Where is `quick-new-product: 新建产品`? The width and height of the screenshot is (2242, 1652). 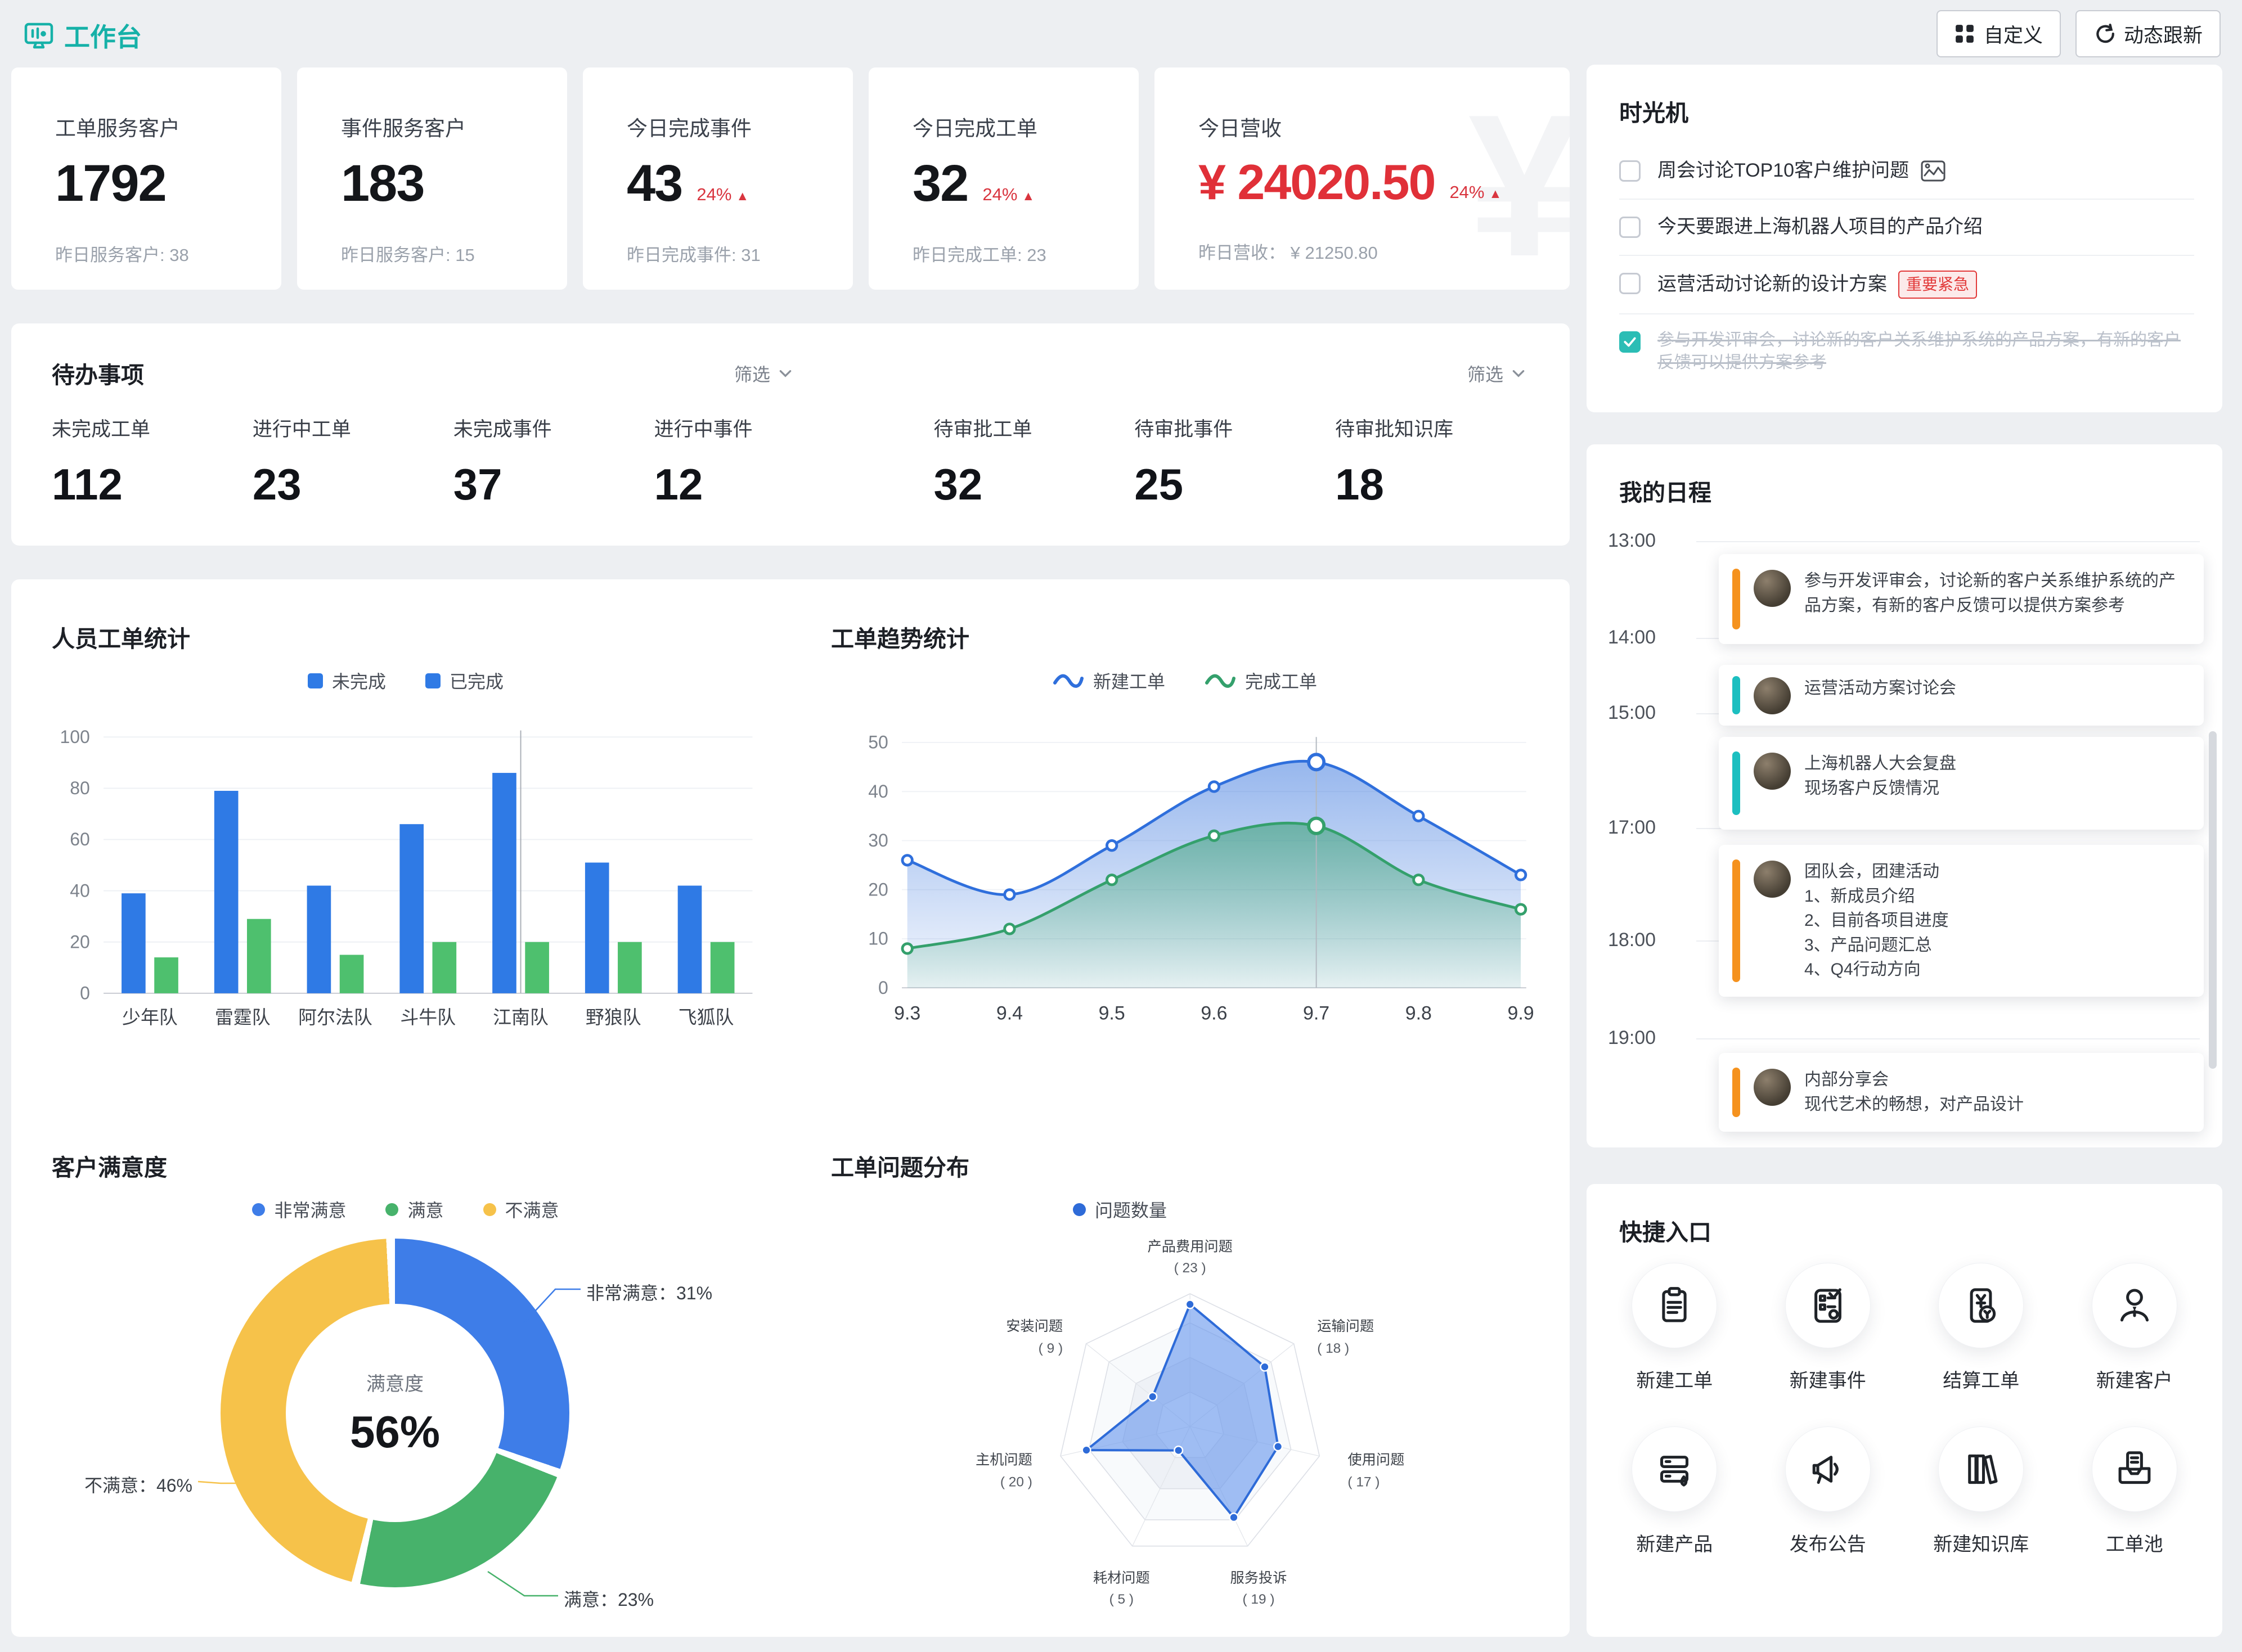
quick-new-product: 新建产品 is located at coordinates (1675, 1491).